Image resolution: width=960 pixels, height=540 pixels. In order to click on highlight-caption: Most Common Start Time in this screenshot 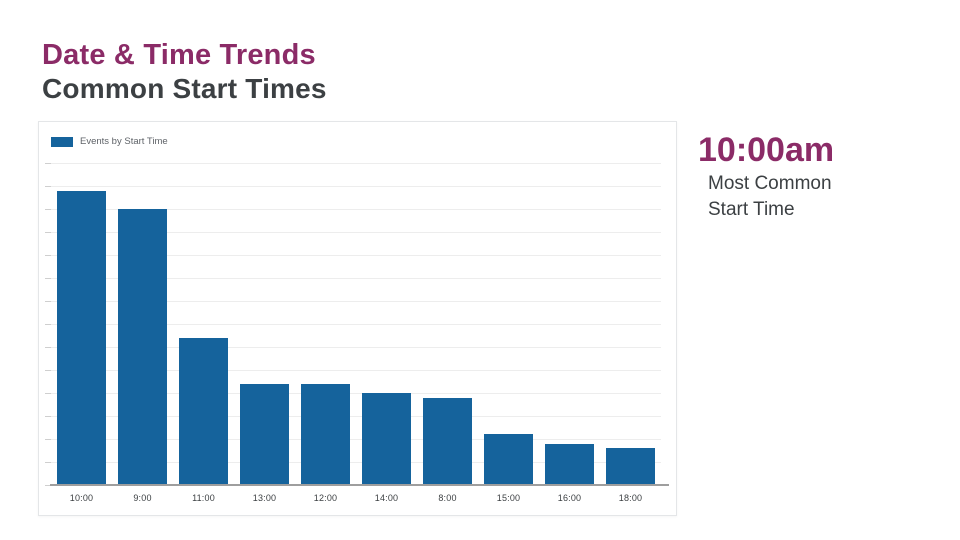, I will do `click(770, 196)`.